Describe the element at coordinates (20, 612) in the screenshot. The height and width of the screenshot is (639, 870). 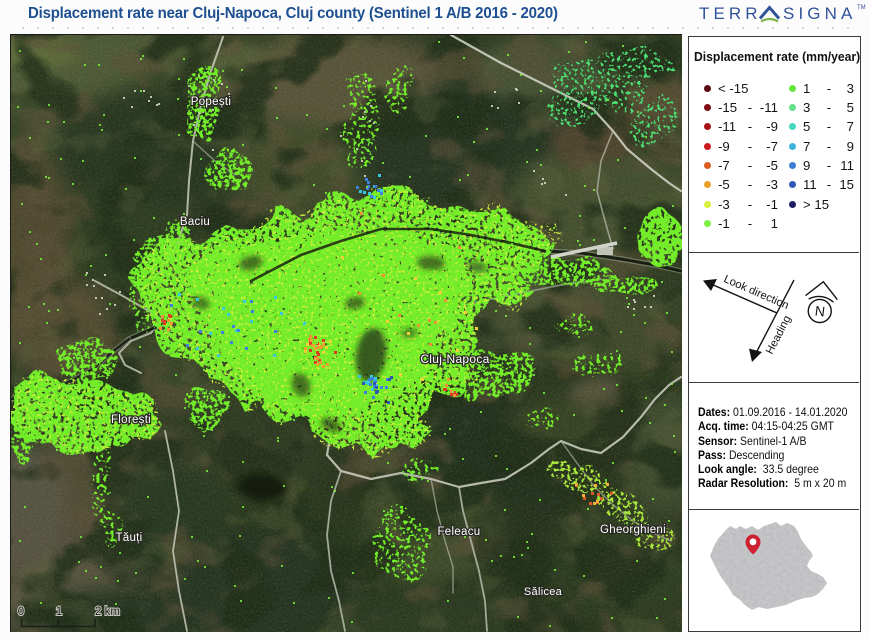
I see `svg-text: 0` at that location.